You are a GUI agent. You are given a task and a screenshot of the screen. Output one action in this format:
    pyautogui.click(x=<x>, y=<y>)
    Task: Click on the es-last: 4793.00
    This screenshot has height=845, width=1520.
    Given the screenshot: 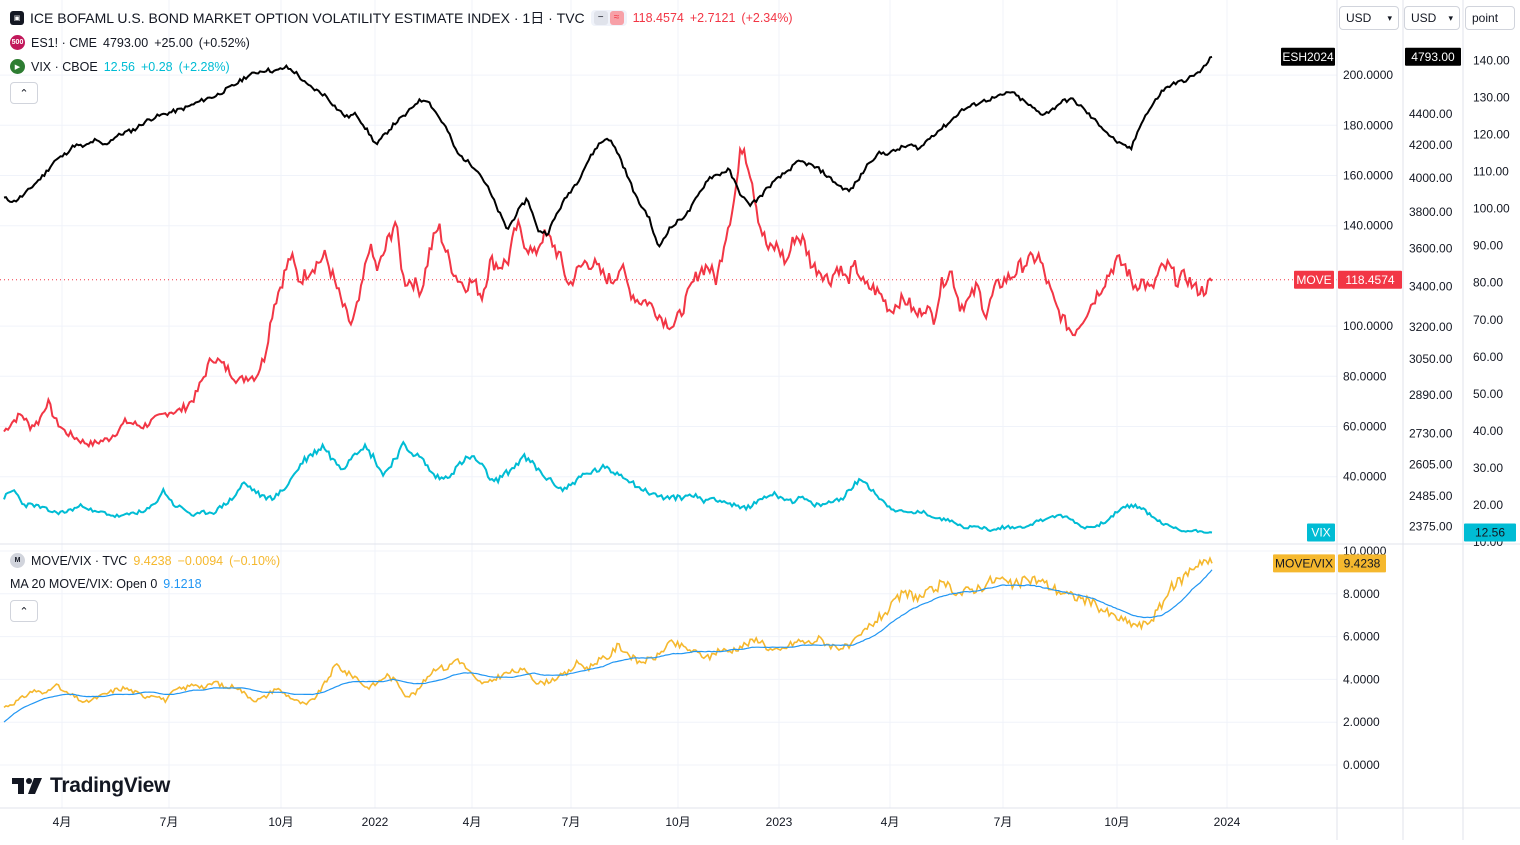 What is the action you would take?
    pyautogui.click(x=126, y=42)
    